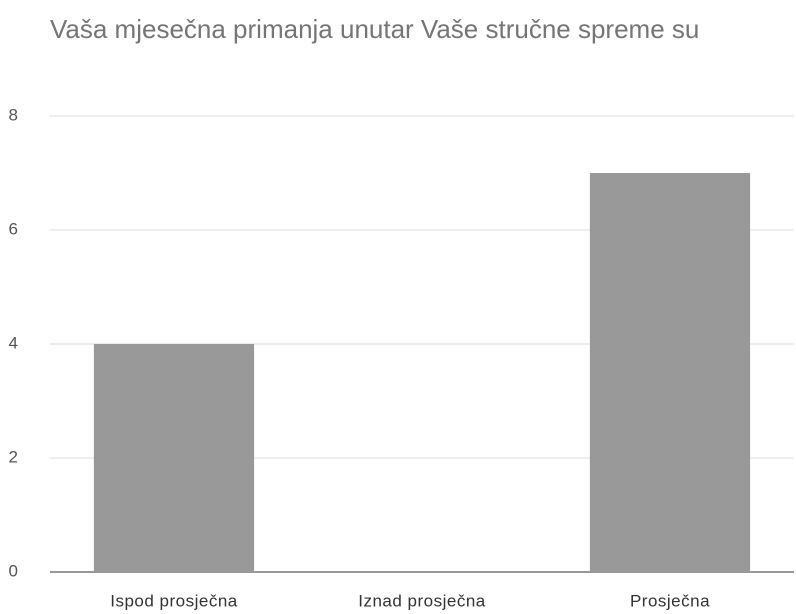  What do you see at coordinates (174, 600) in the screenshot?
I see `x-tick-label: Ispod prosječna` at bounding box center [174, 600].